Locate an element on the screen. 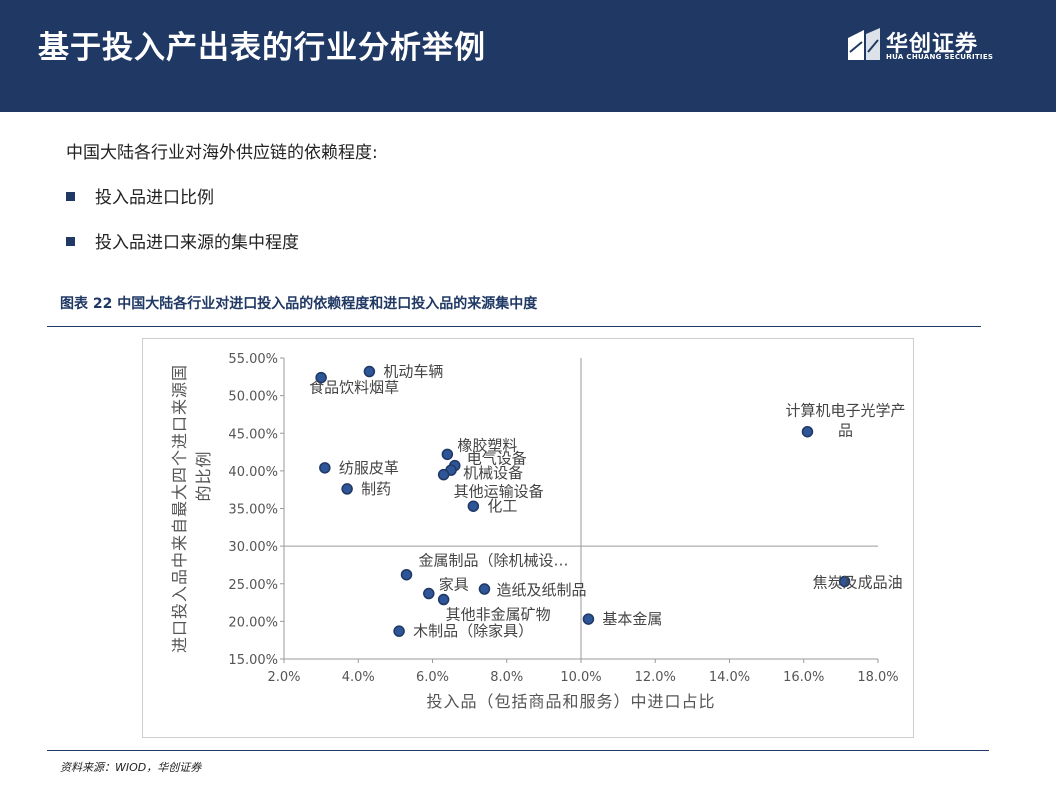  logo-mark-icon is located at coordinates (864, 44).